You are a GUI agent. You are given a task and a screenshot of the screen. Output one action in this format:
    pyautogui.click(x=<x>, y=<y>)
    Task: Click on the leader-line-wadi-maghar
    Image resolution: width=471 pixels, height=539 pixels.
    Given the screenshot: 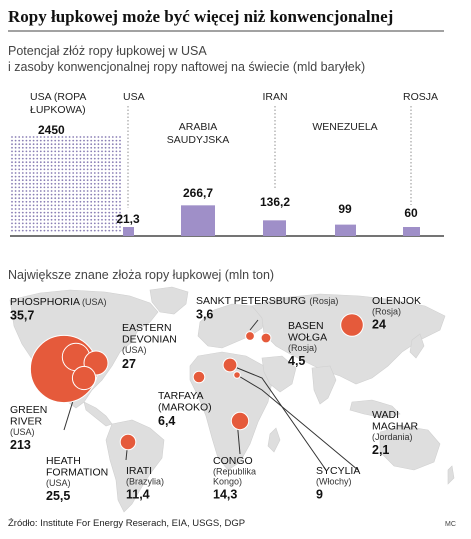 What is the action you would take?
    pyautogui.click(x=297, y=422)
    